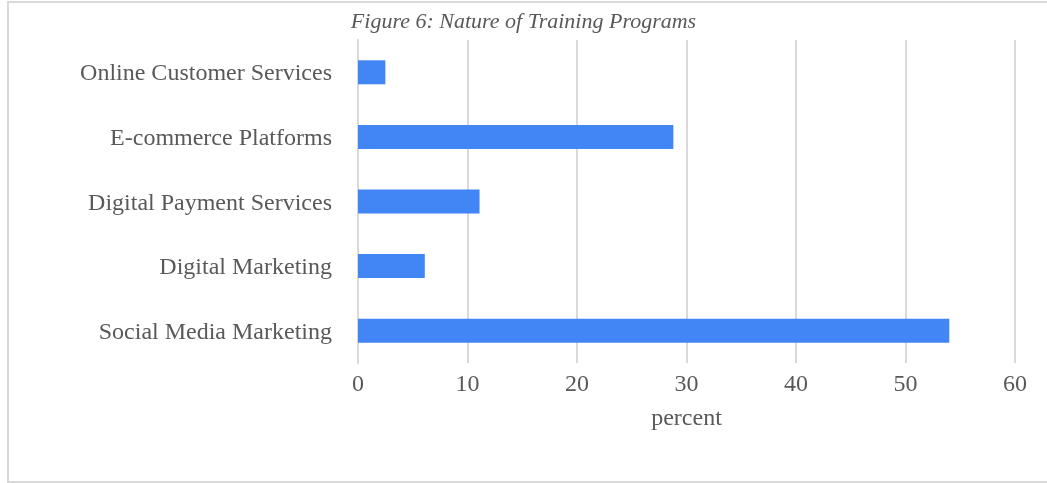 The height and width of the screenshot is (483, 1047). I want to click on x-tick-label: 40, so click(796, 383).